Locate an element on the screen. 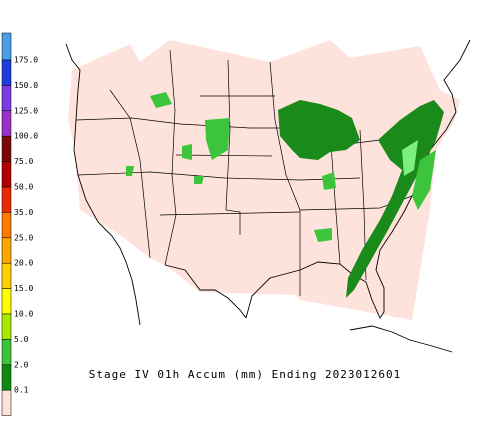 Image resolution: width=480 pixels, height=425 pixels. legend-label: 35.0 is located at coordinates (23, 212).